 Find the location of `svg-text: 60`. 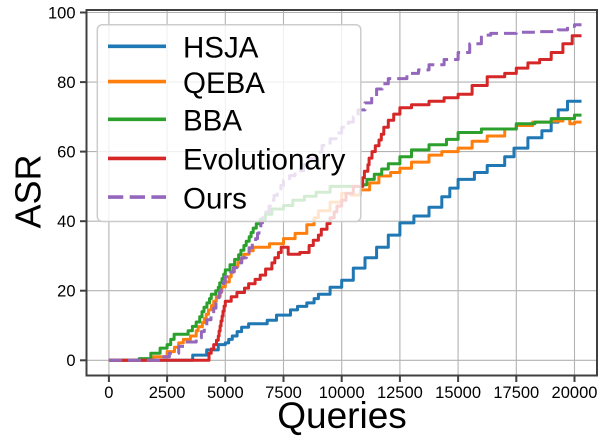

svg-text: 60 is located at coordinates (66, 152).